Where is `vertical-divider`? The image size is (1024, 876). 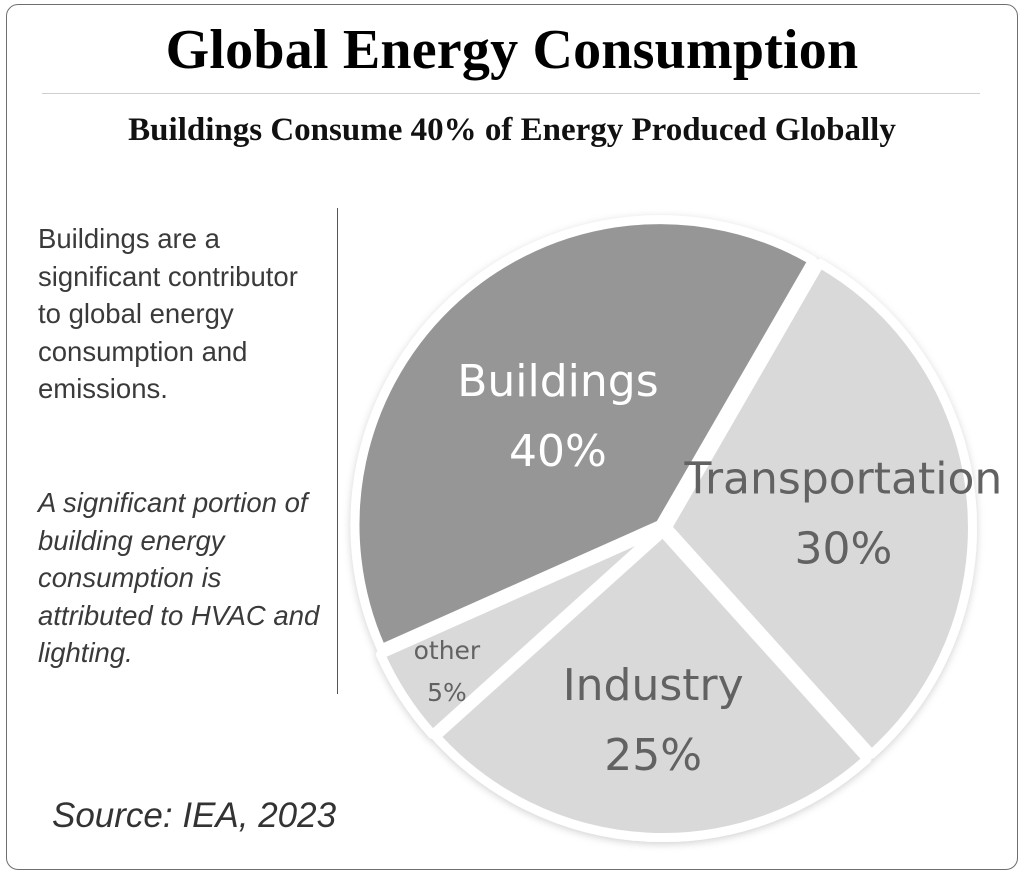 vertical-divider is located at coordinates (337, 451).